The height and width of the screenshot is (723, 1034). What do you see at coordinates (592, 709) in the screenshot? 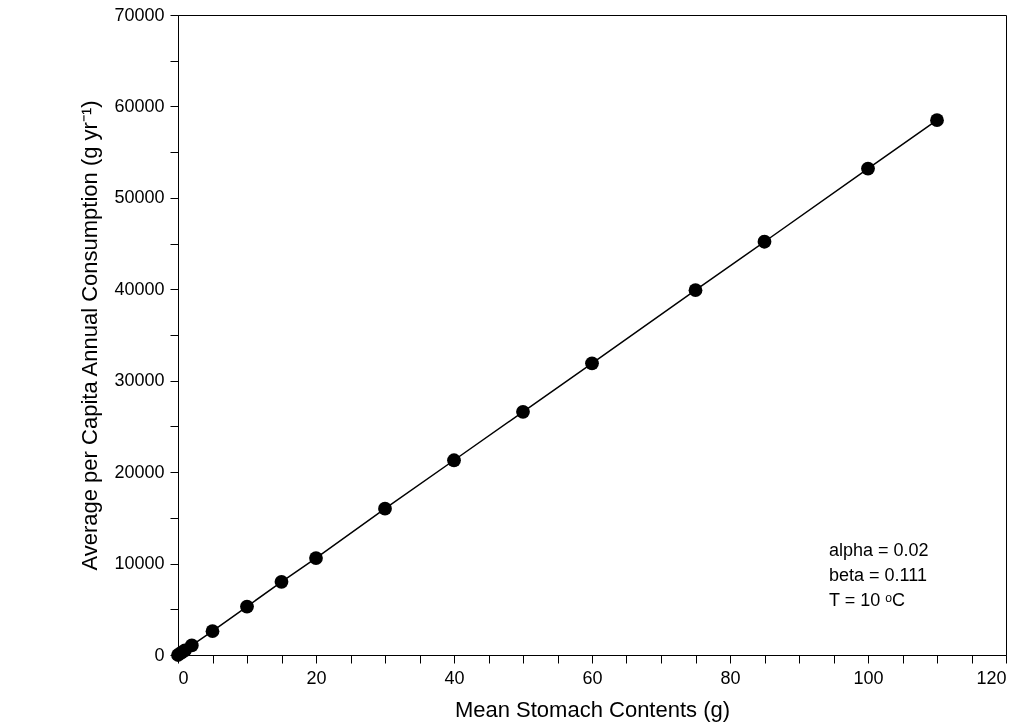
I see `x-axis-title: Mean Stomach Contents (g)` at bounding box center [592, 709].